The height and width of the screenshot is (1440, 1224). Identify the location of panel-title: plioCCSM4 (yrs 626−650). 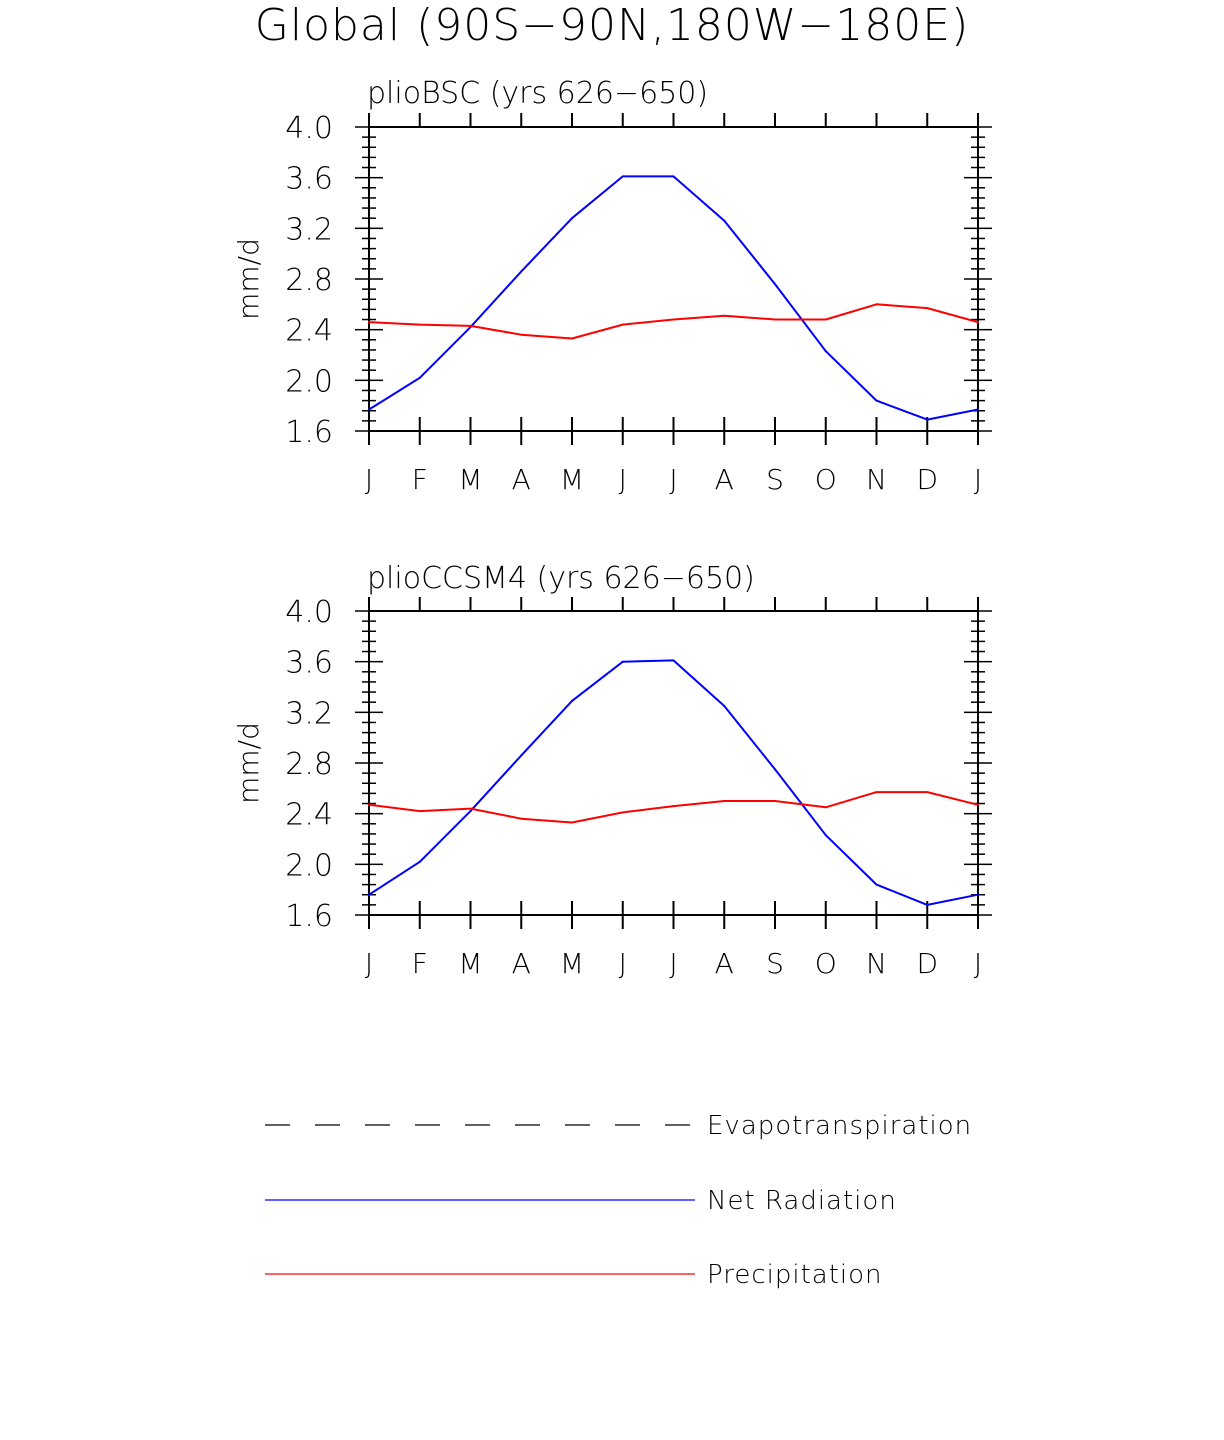
(561, 578).